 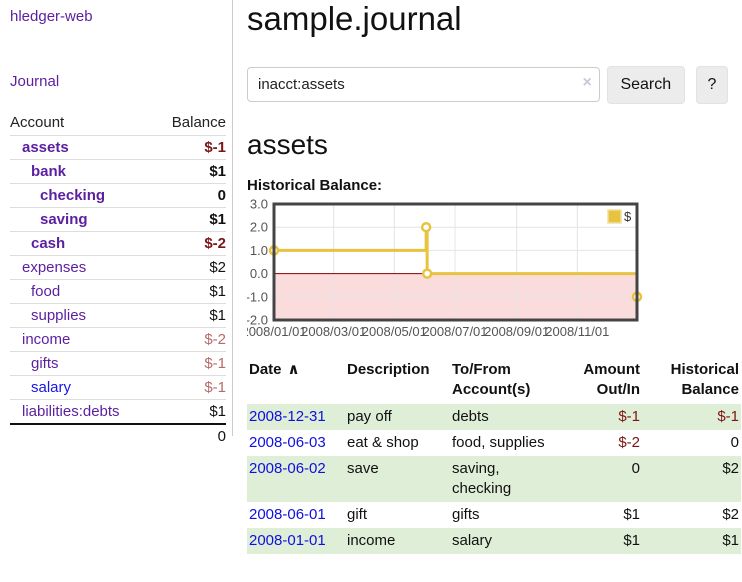 I want to click on transaction-date: 2008-06-01, so click(x=296, y=515).